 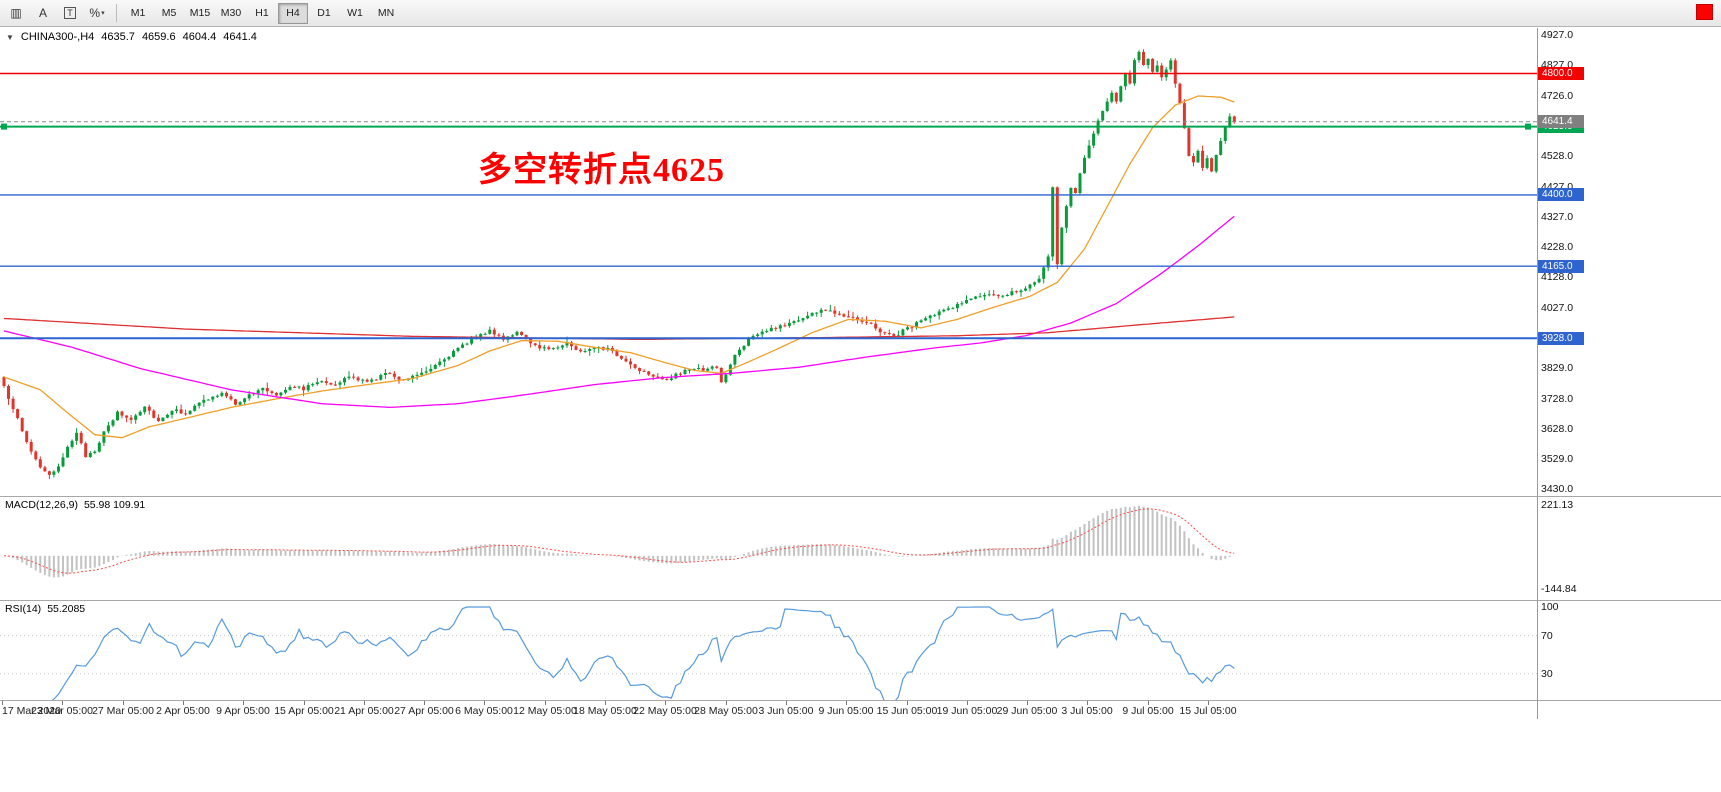 What do you see at coordinates (66, 609) in the screenshot?
I see `rsi-value: 55.2085` at bounding box center [66, 609].